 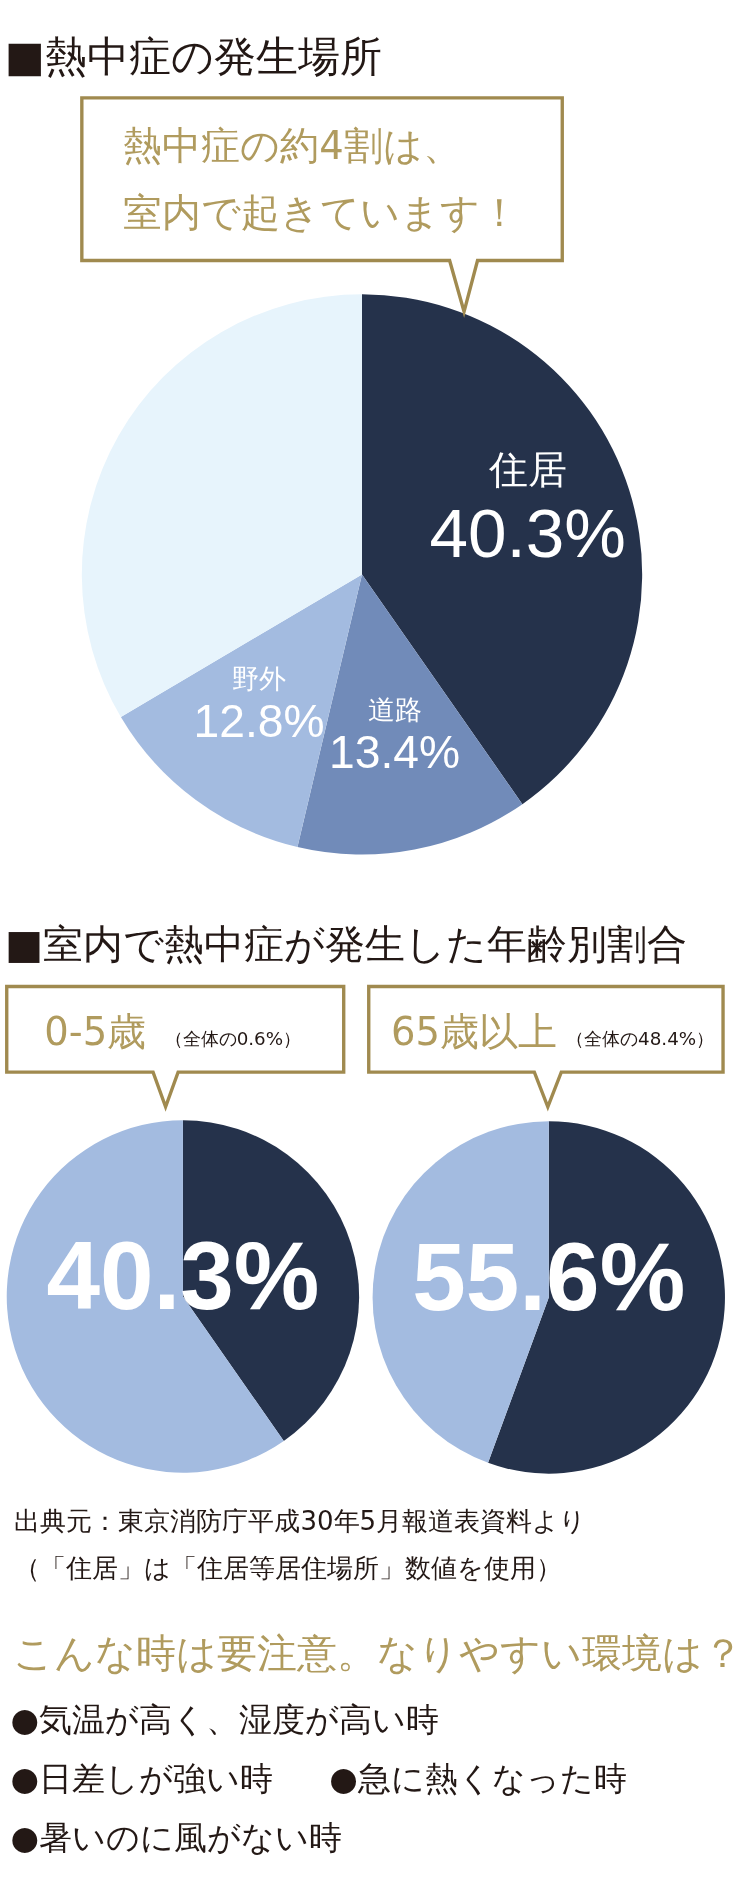 I want to click on slice-label: 道路, so click(x=394, y=709).